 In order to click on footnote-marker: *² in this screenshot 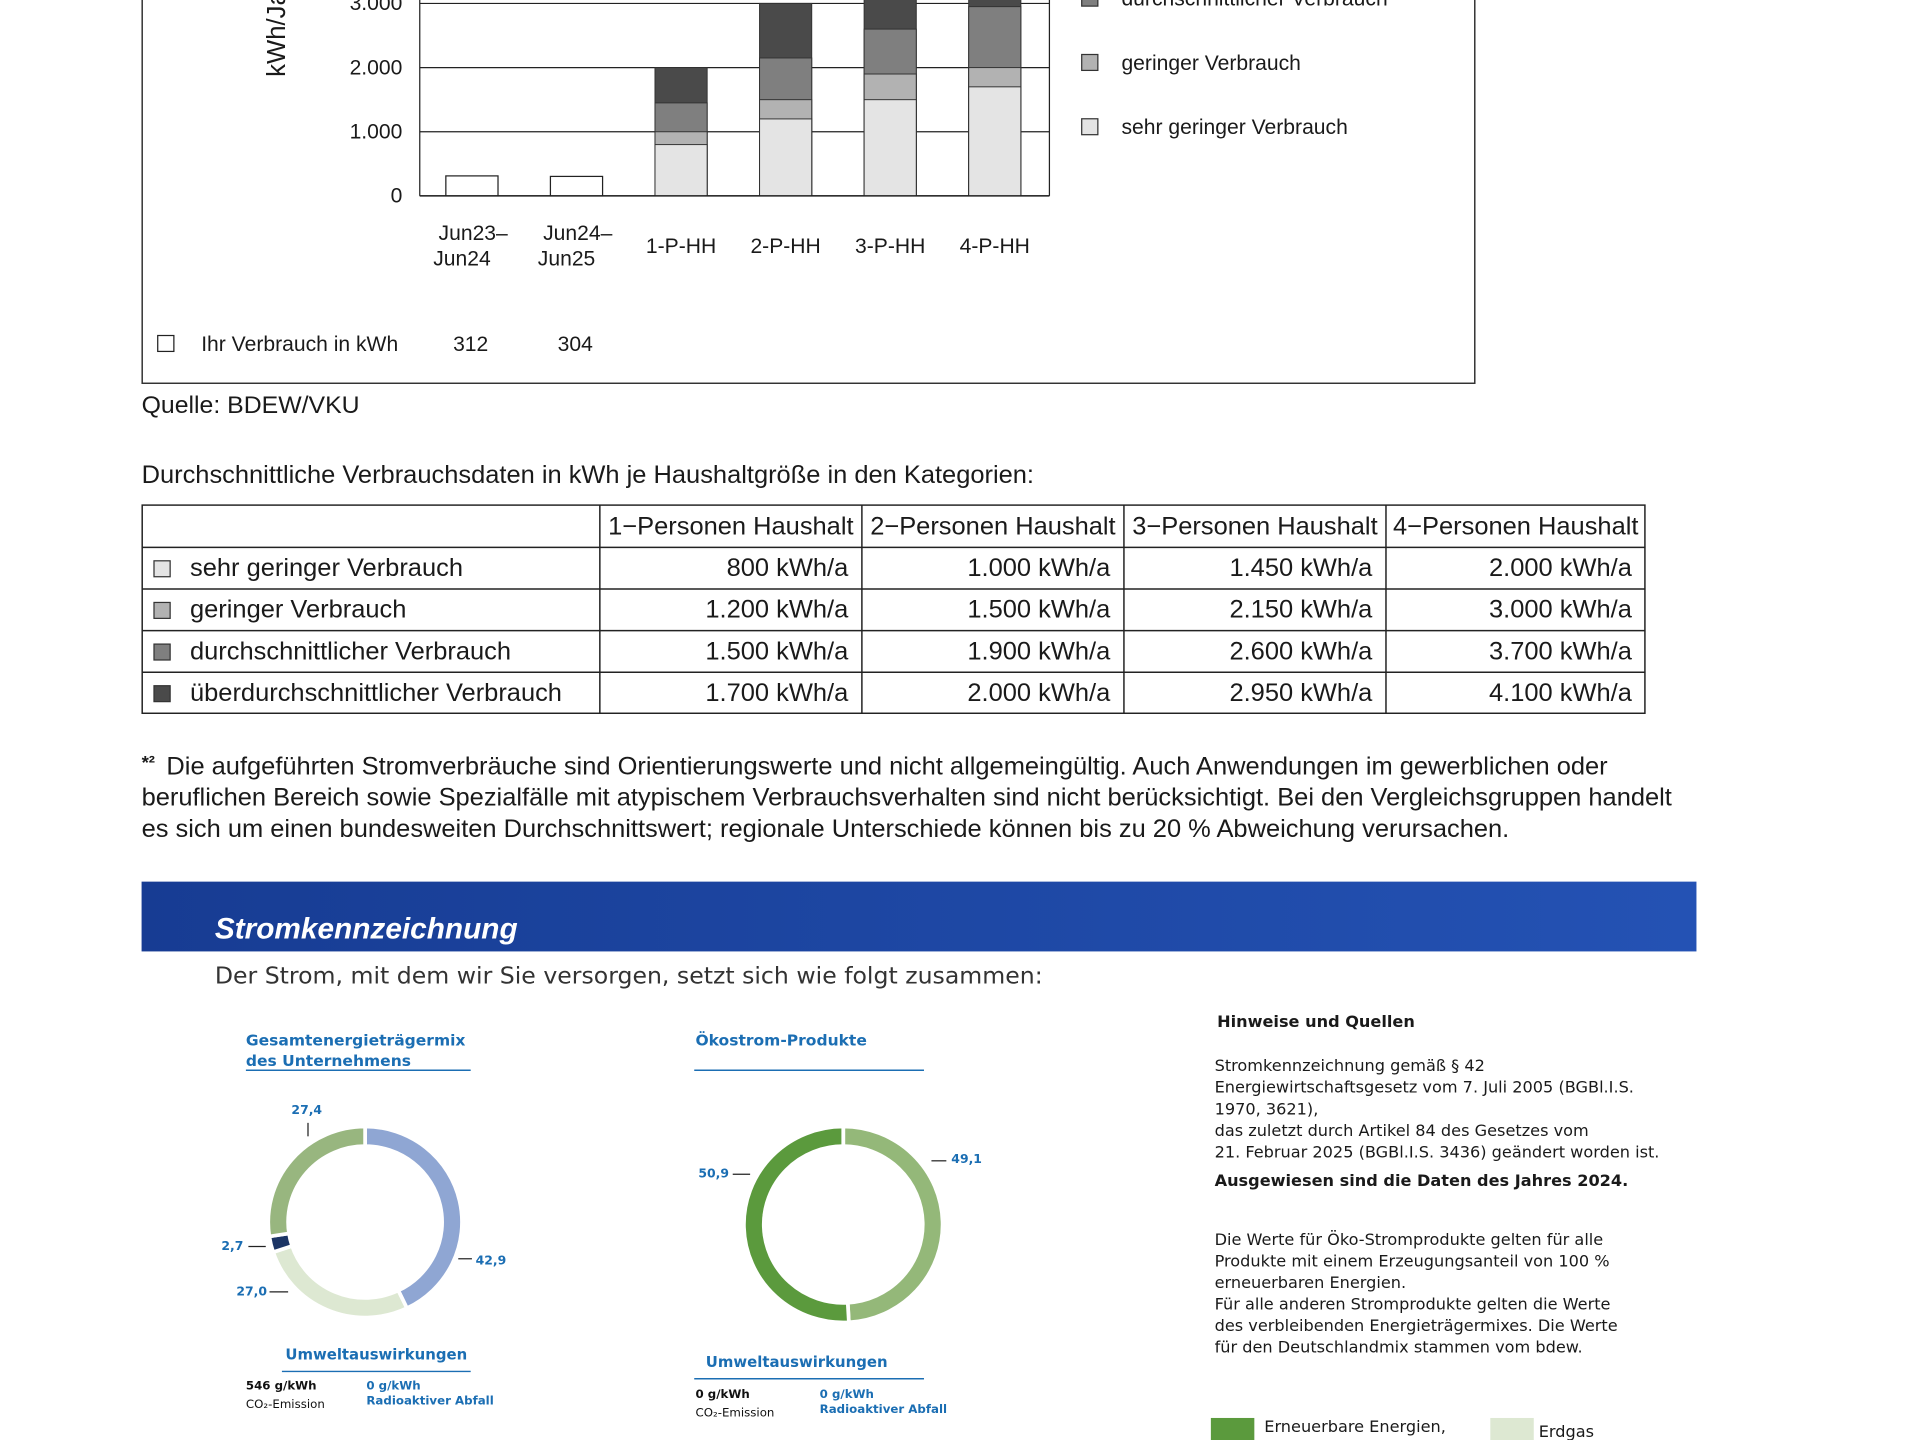, I will do `click(148, 762)`.